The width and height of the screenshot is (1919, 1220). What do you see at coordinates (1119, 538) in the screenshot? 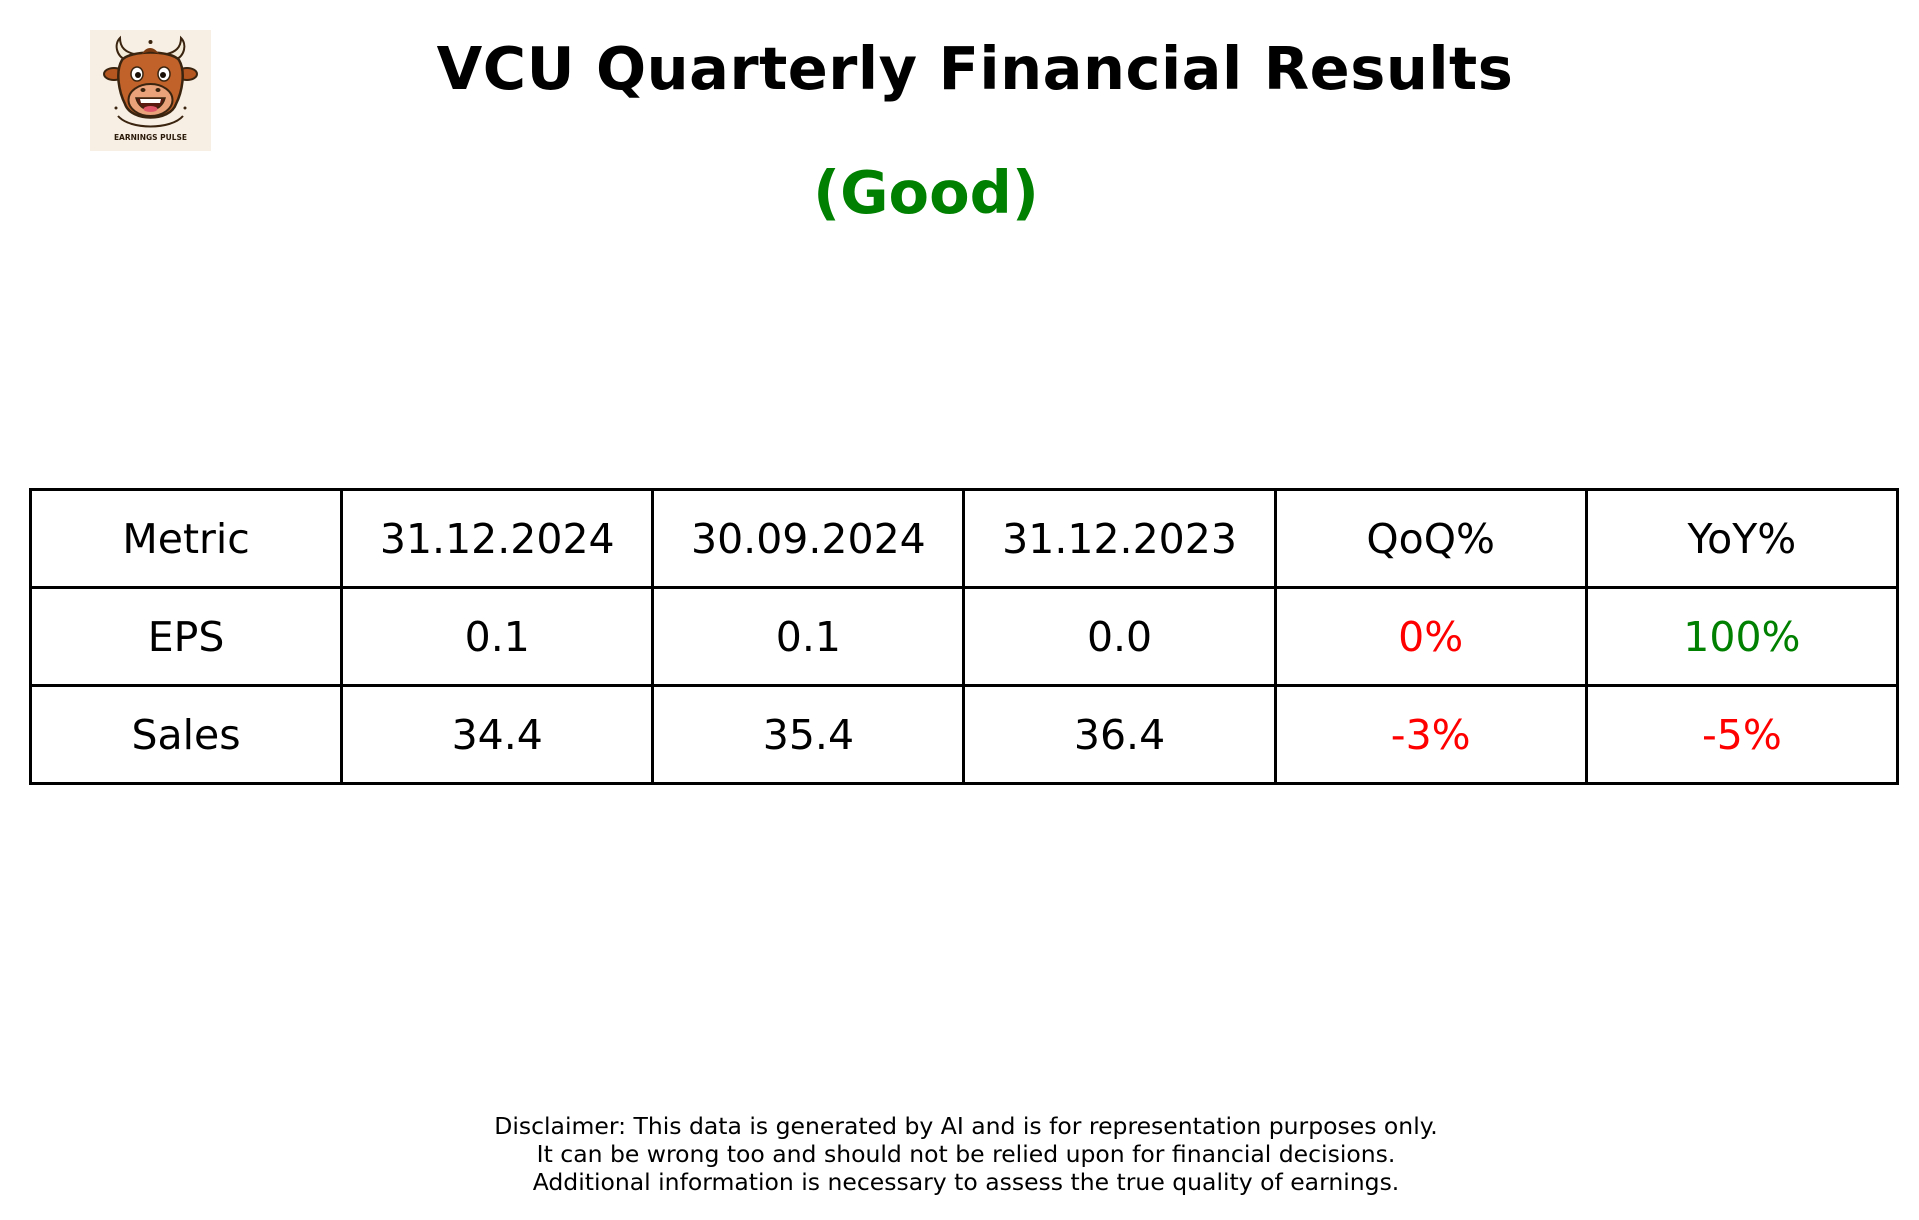
I see `column-header: 31.12.2023` at bounding box center [1119, 538].